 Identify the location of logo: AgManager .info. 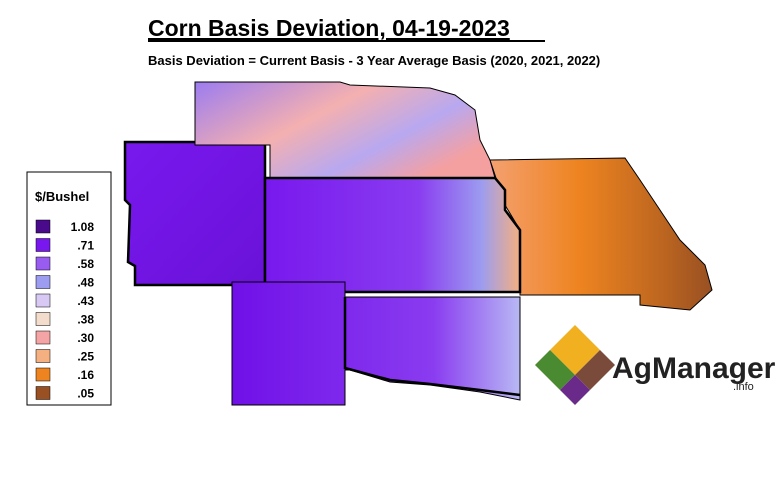
(655, 365).